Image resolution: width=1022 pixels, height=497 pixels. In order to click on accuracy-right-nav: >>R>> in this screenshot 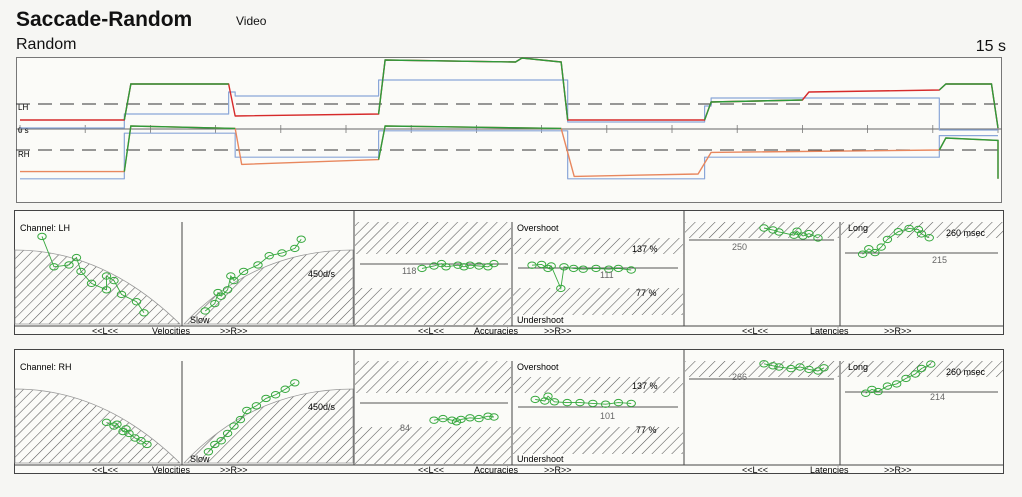, I will do `click(558, 331)`.